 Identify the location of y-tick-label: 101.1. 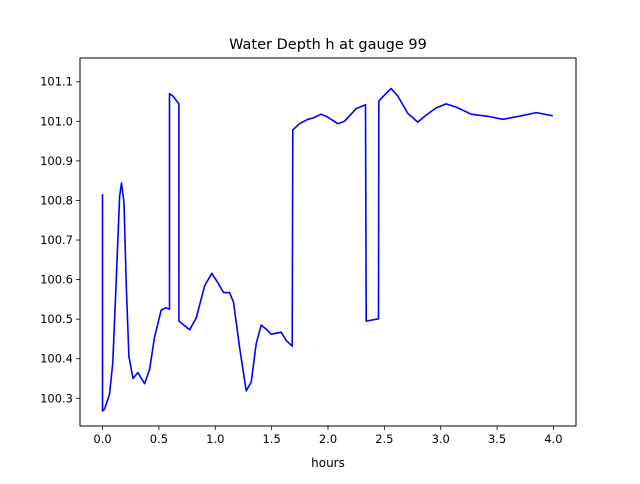
(56, 82).